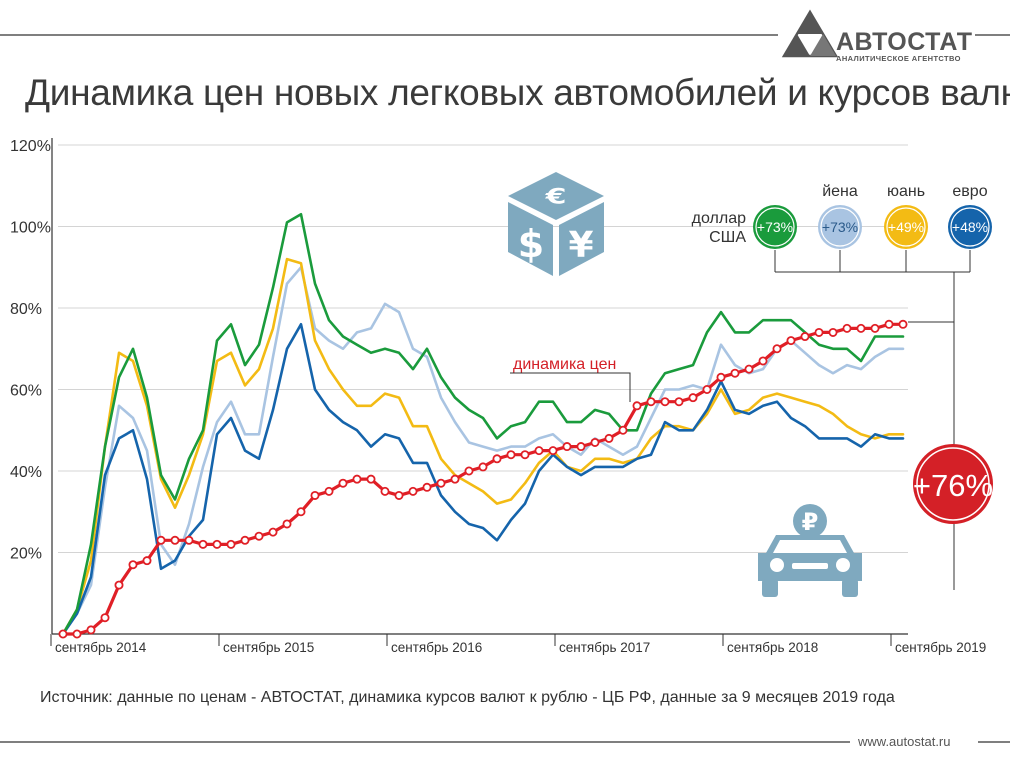 Image resolution: width=1010 pixels, height=758 pixels. What do you see at coordinates (26, 391) in the screenshot?
I see `y-tick-label: 60%` at bounding box center [26, 391].